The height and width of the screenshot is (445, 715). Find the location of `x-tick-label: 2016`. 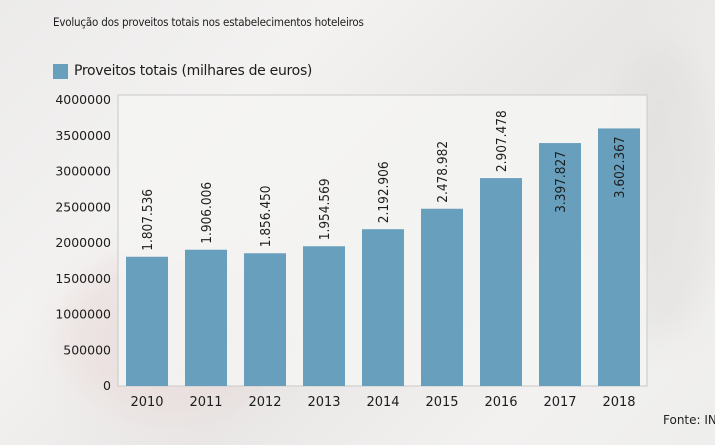

x-tick-label: 2016 is located at coordinates (500, 402).